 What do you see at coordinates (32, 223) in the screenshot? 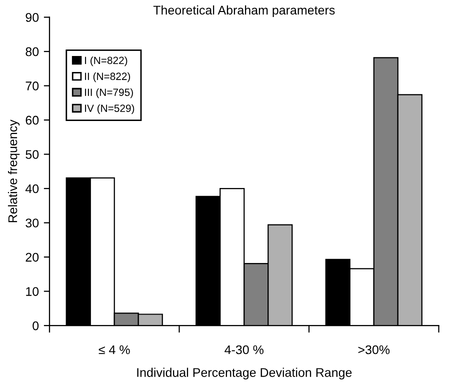
I see `y-tick-label: 30` at bounding box center [32, 223].